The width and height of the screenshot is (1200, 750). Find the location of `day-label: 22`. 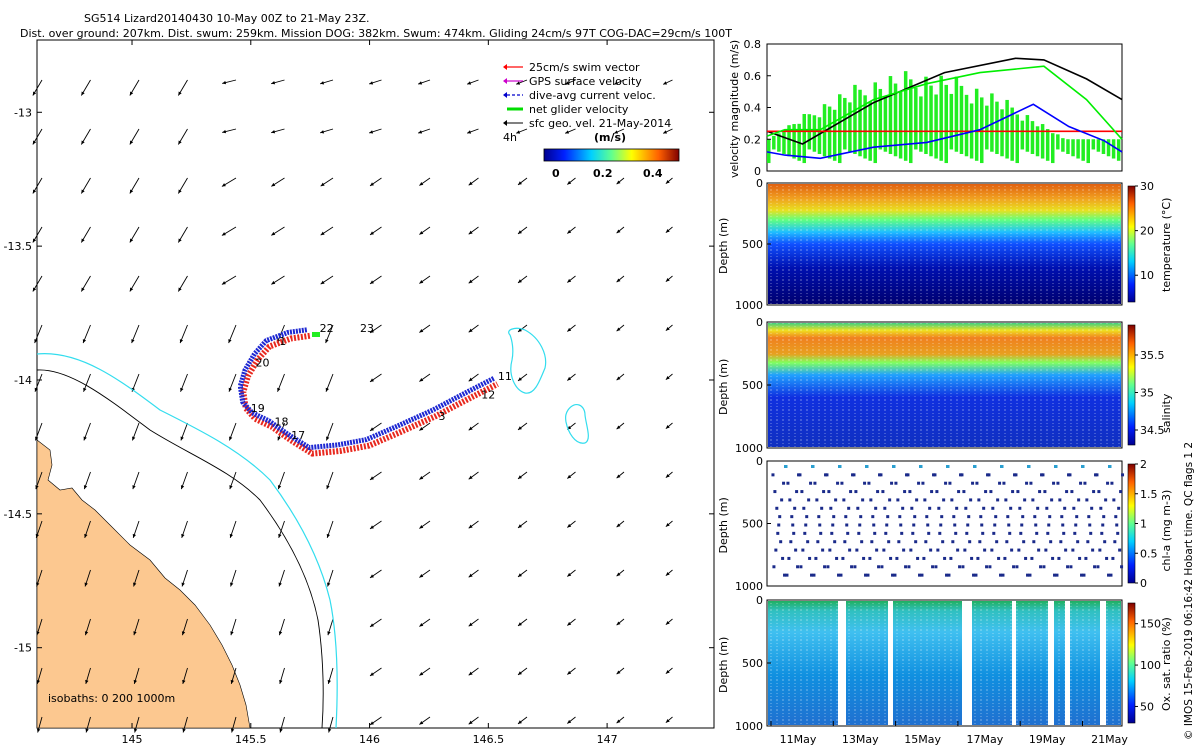

day-label: 22 is located at coordinates (327, 328).